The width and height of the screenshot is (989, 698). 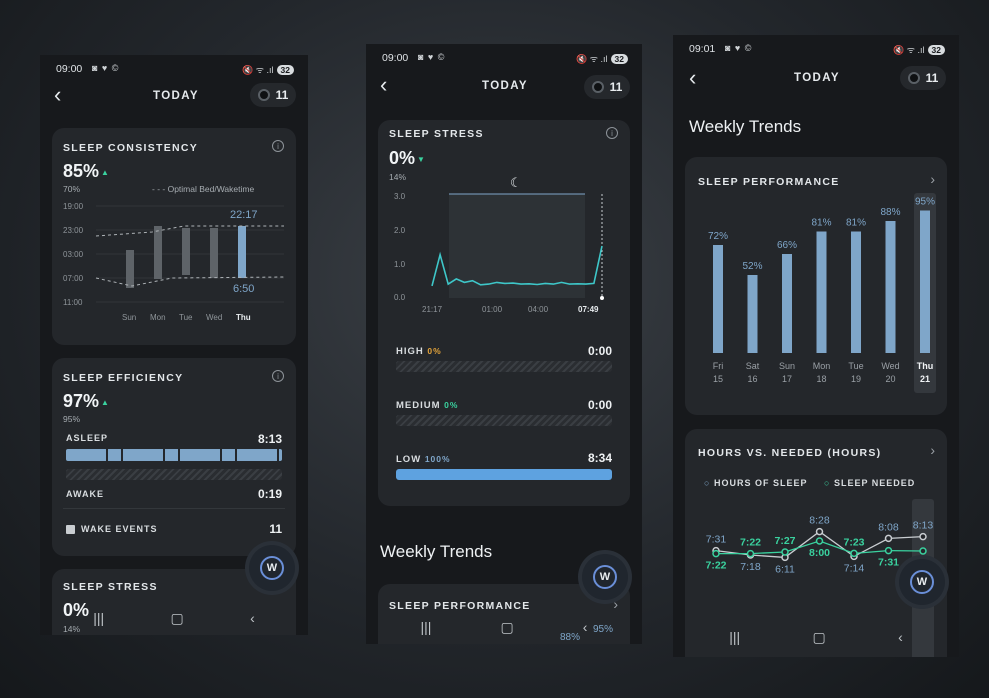 What do you see at coordinates (86, 171) in the screenshot?
I see `consistency-value: 85% ▲` at bounding box center [86, 171].